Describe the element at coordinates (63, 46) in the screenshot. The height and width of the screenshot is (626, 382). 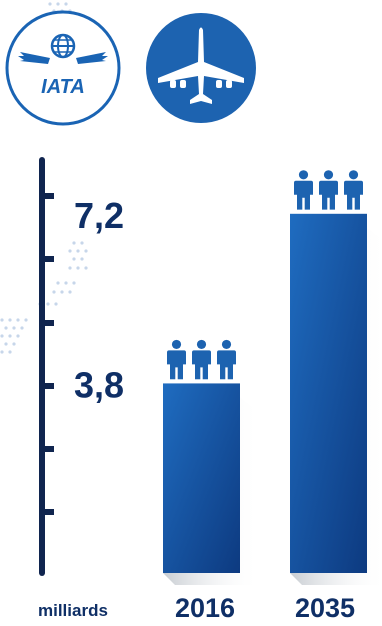
I see `globe-icon` at that location.